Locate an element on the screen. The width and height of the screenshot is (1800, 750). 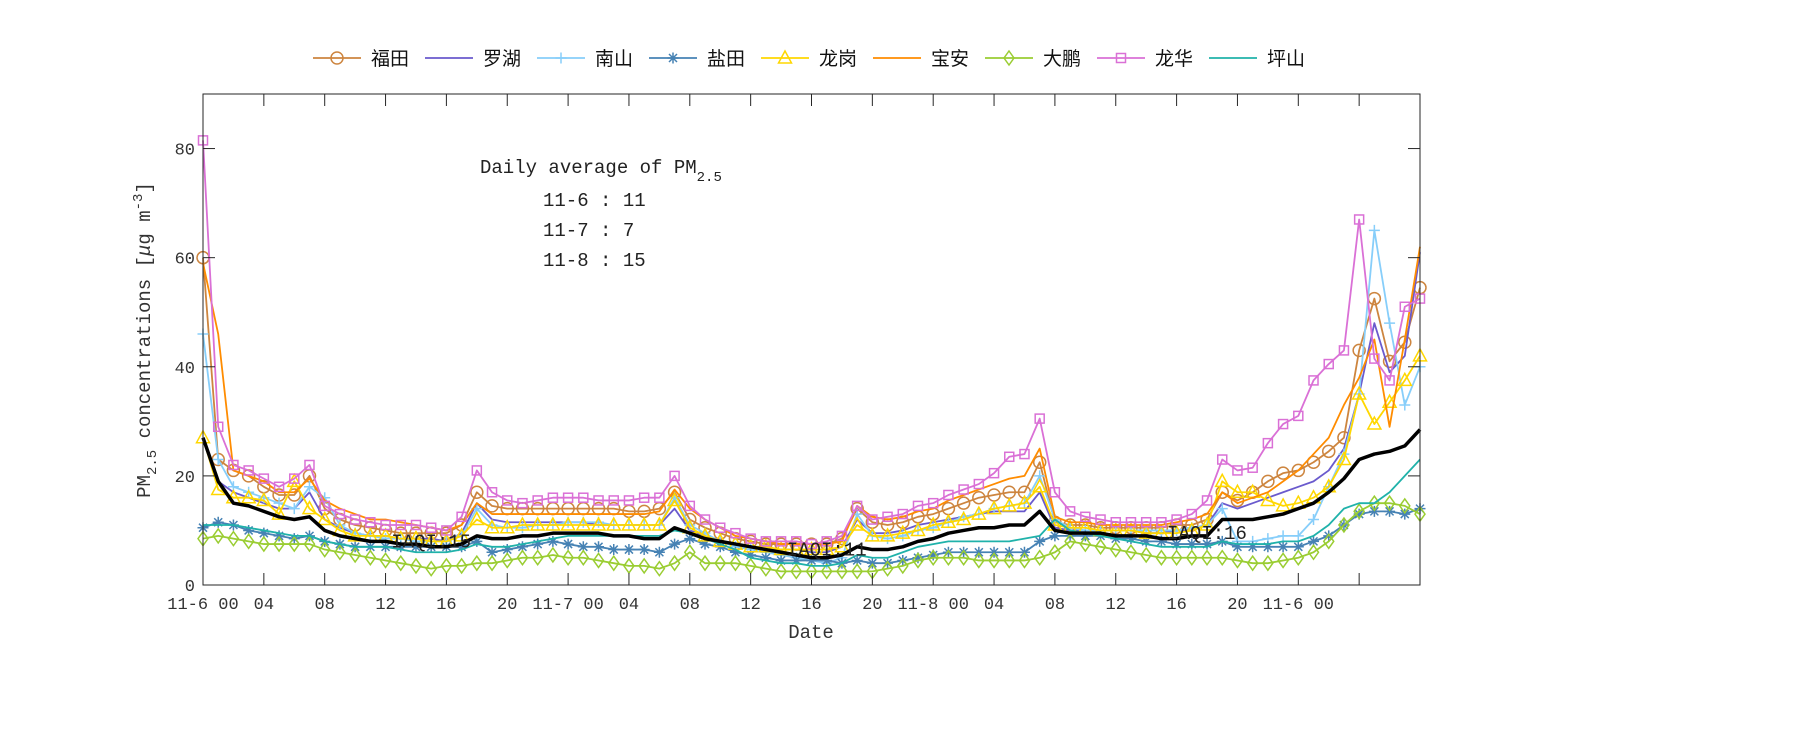
y-label-sub: 2.5 is located at coordinates (153, 462).